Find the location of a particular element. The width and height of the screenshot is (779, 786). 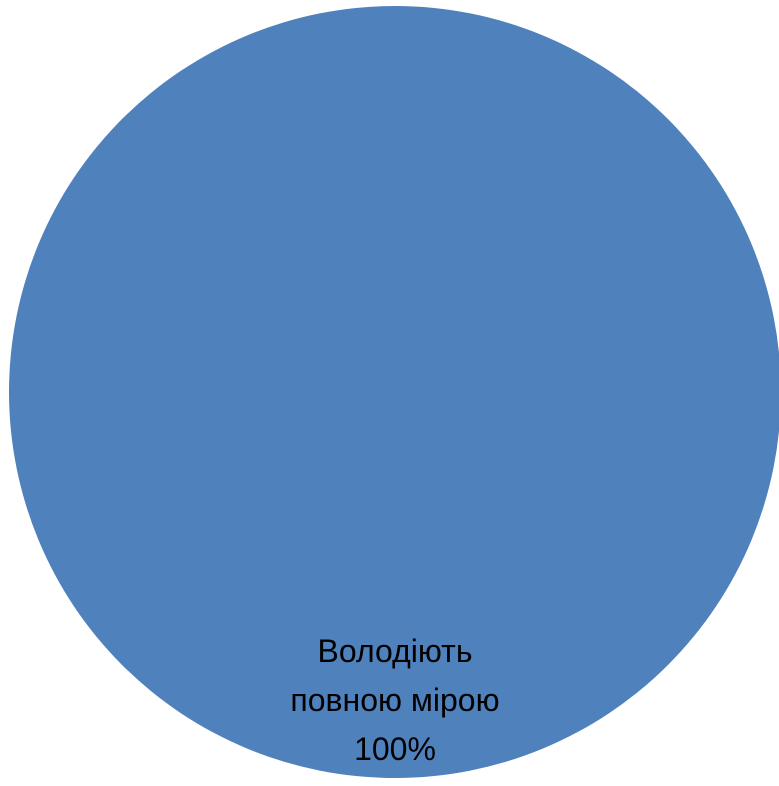

pie-slice-label-line: повною мірою is located at coordinates (394, 700).